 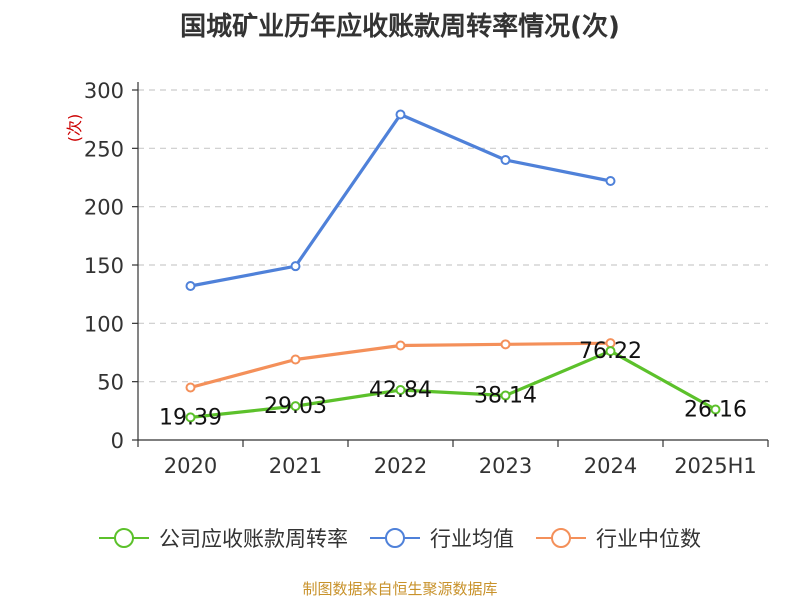 What do you see at coordinates (561, 538) in the screenshot?
I see `legend-marker-industry-median-icon` at bounding box center [561, 538].